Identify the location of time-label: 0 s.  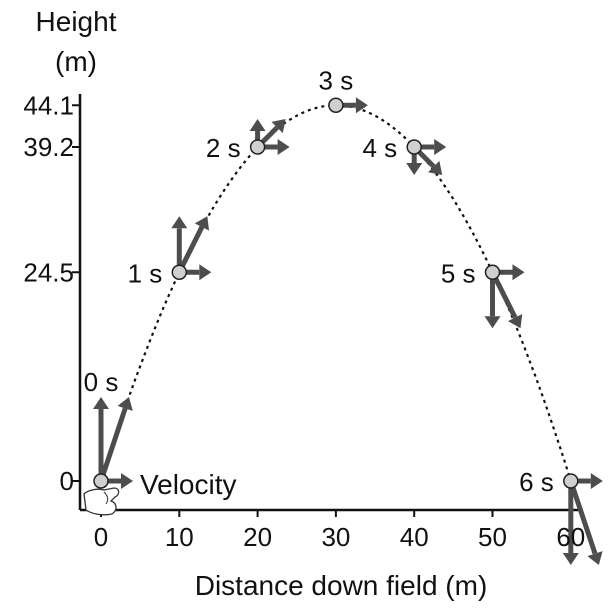
(101, 382).